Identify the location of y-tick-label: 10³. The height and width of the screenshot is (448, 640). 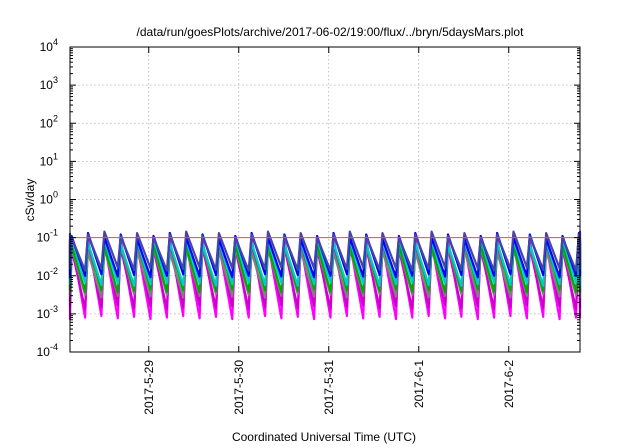
(49, 83).